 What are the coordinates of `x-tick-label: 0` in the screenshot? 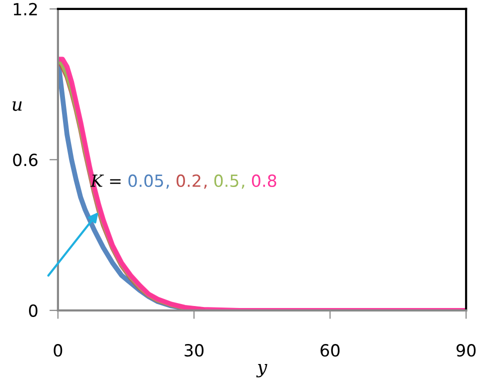 It's located at (58, 350).